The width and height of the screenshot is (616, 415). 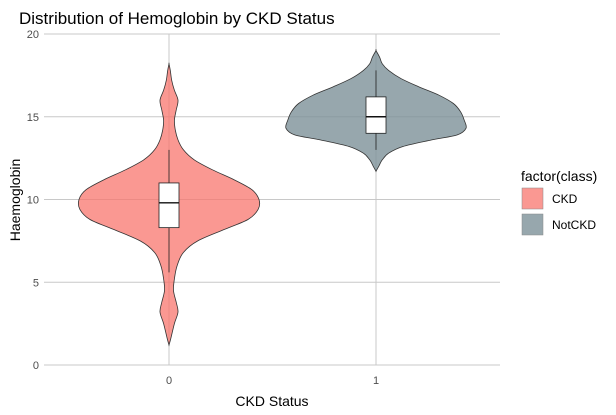 What do you see at coordinates (559, 176) in the screenshot?
I see `legend-title: factor(class)` at bounding box center [559, 176].